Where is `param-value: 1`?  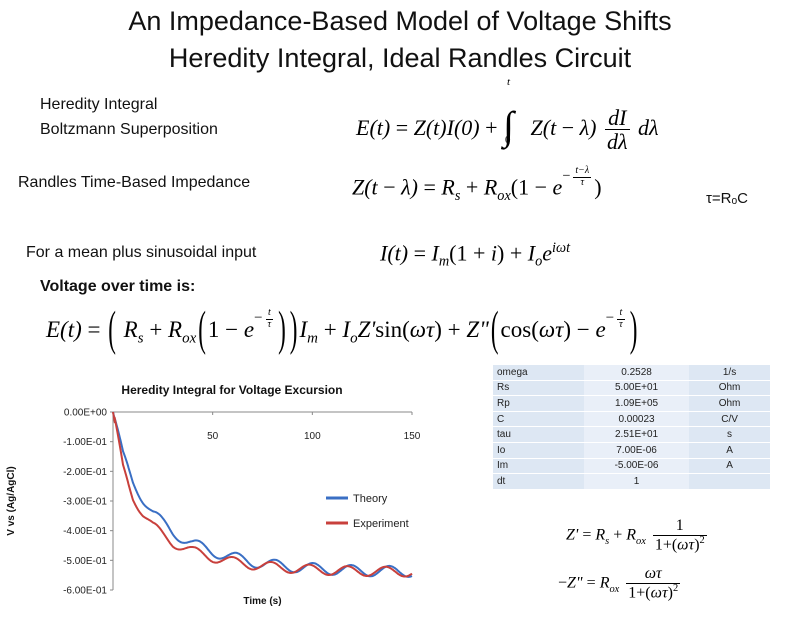
param-value: 1 is located at coordinates (636, 481).